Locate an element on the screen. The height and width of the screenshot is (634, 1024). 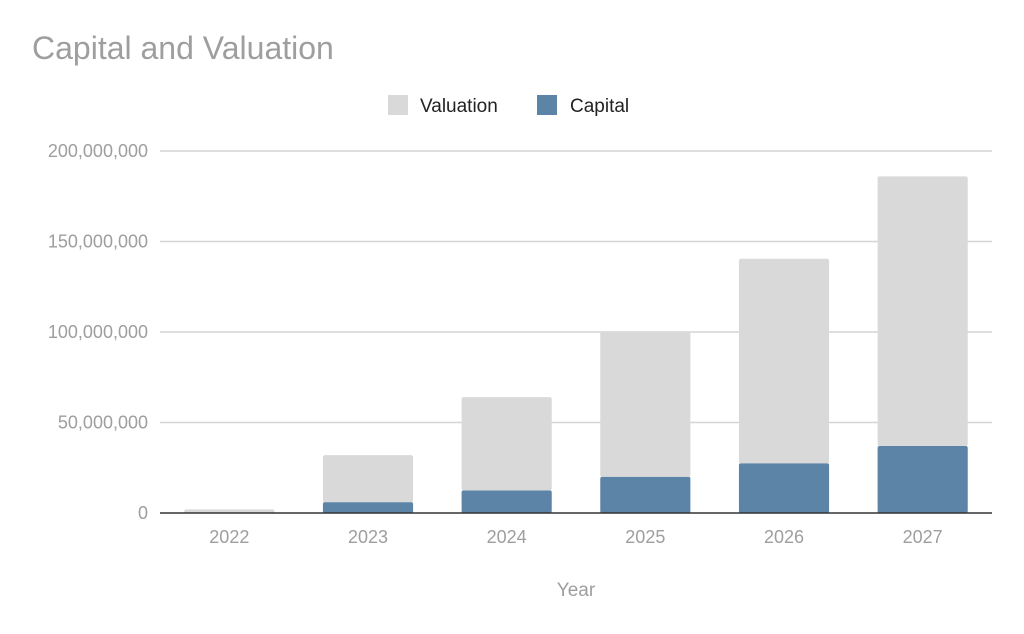
x-tick-label: 2024 is located at coordinates (507, 537).